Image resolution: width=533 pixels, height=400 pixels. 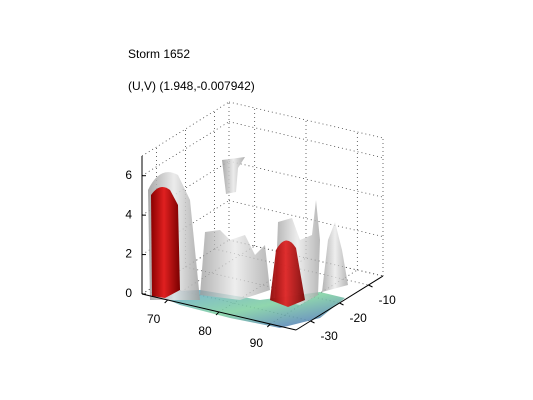 What do you see at coordinates (388, 300) in the screenshot?
I see `y-tick-label: -10` at bounding box center [388, 300].